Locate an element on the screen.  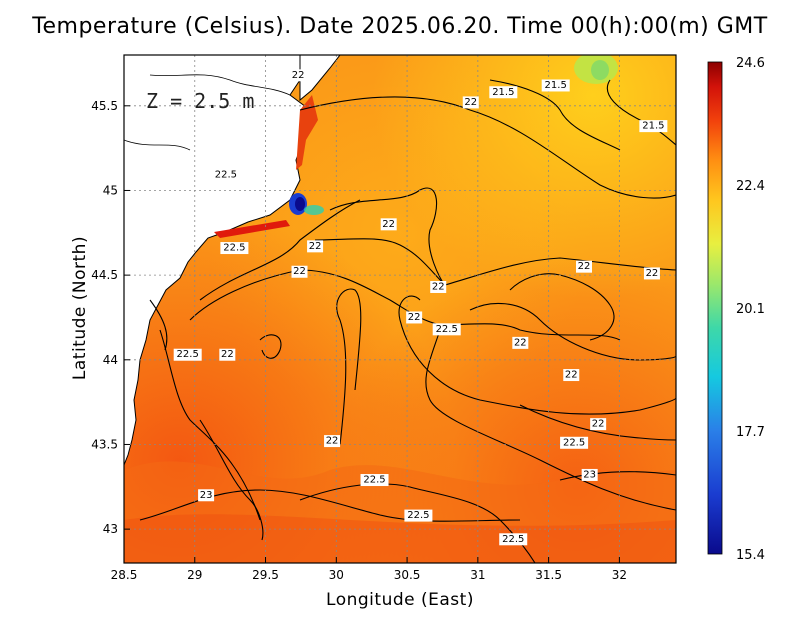
colorbar-ticks: 24.6 22.4 20.1 17.7 15.4 is located at coordinates (750, 309).